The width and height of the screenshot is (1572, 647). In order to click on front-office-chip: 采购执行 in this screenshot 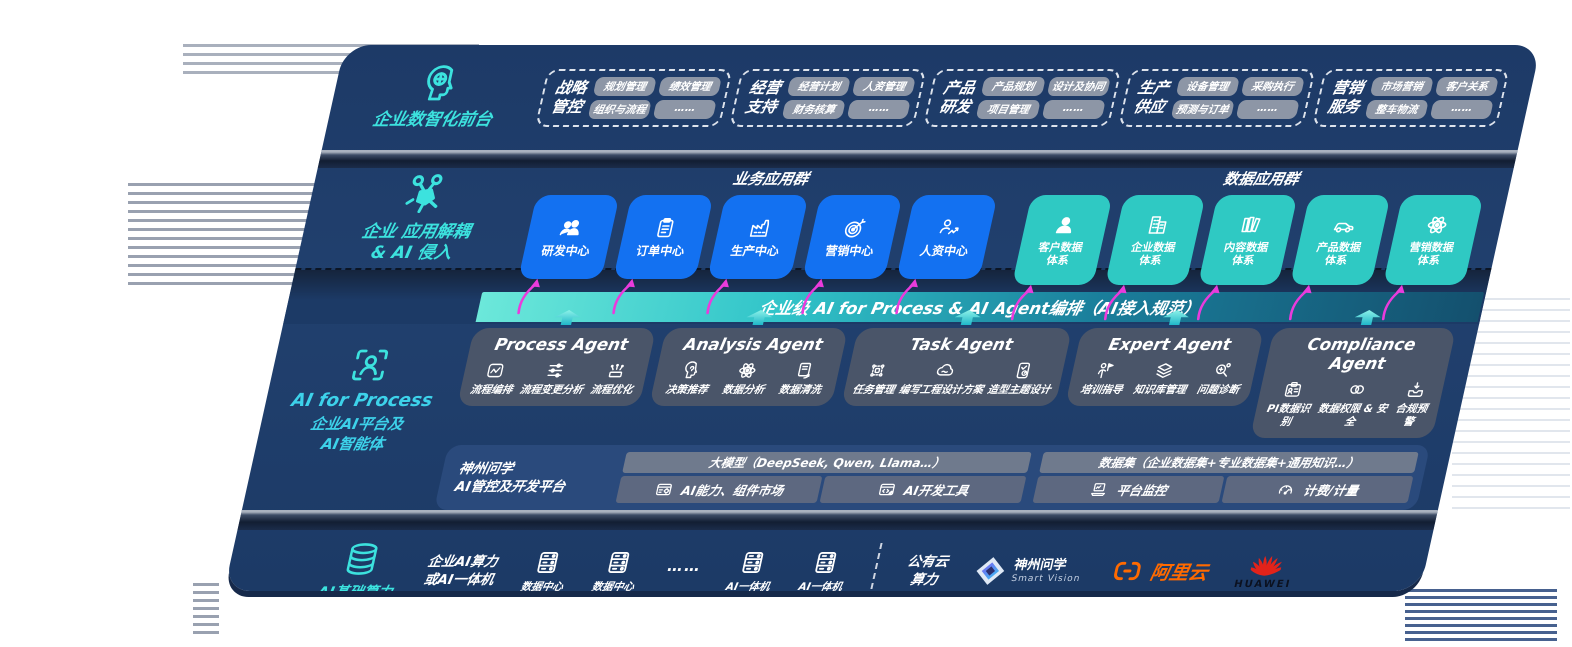, I will do `click(1272, 86)`.